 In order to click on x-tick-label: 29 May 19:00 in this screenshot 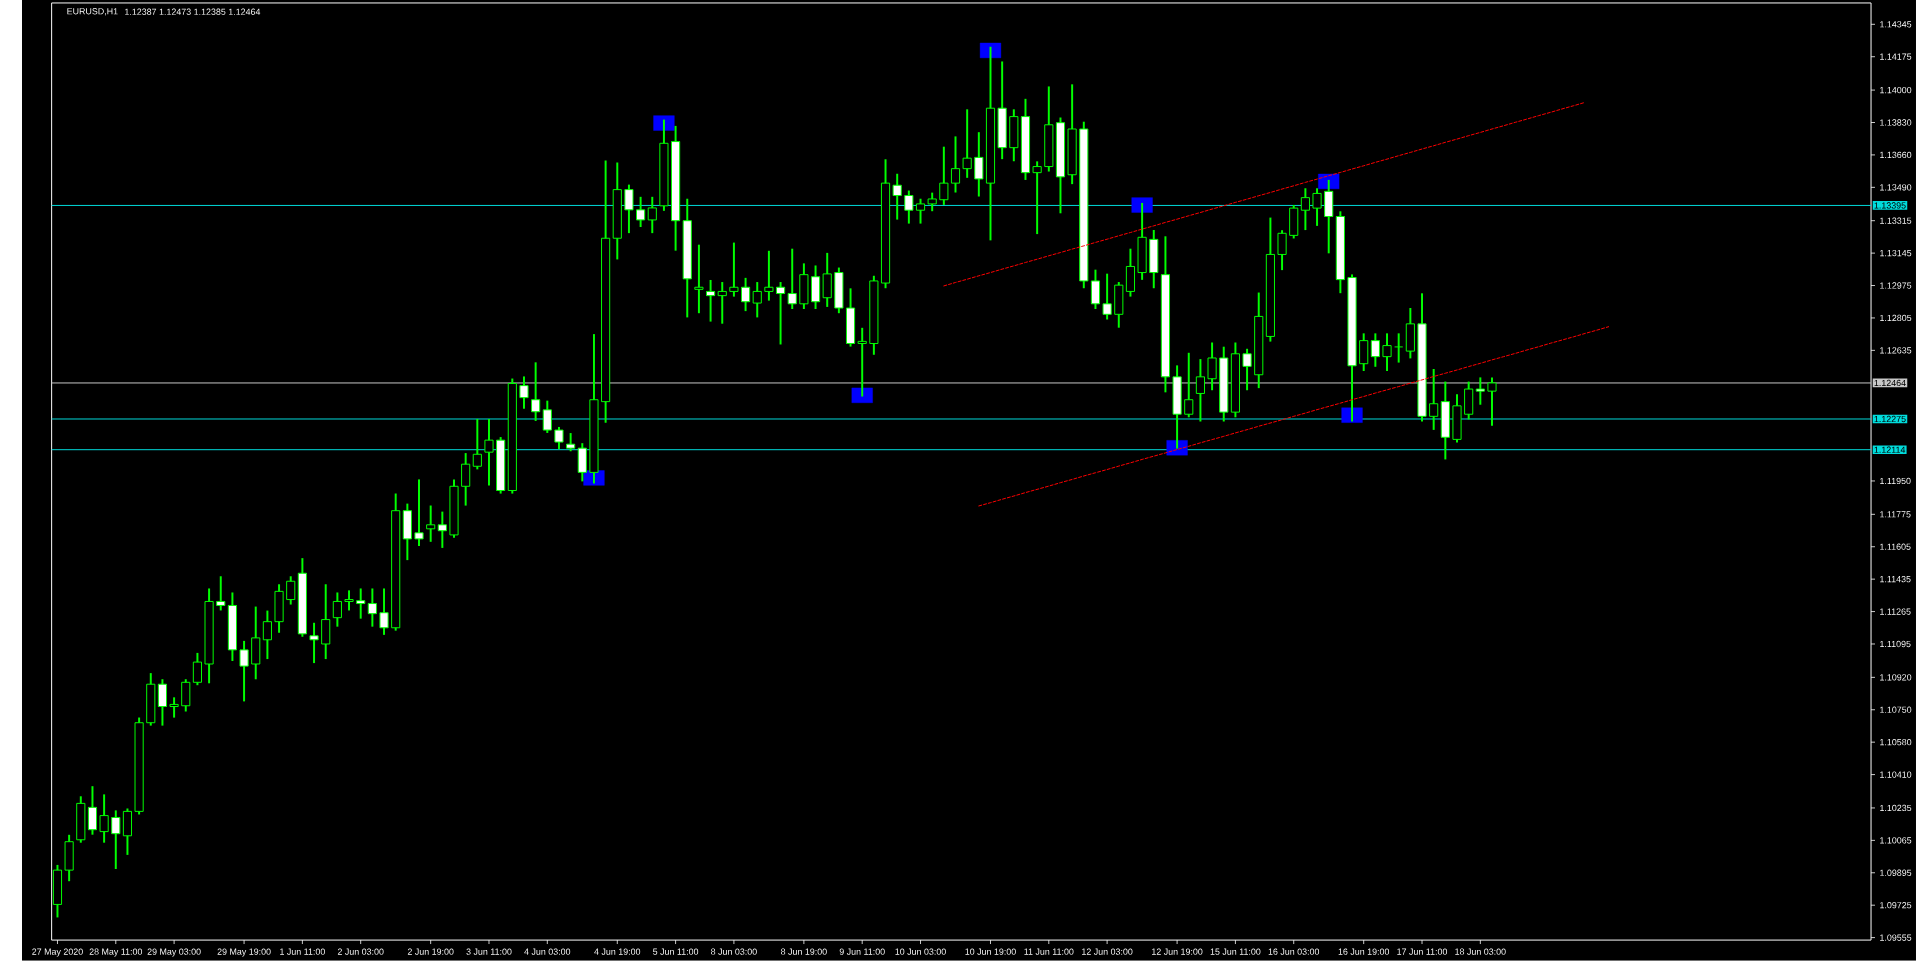, I will do `click(244, 952)`.